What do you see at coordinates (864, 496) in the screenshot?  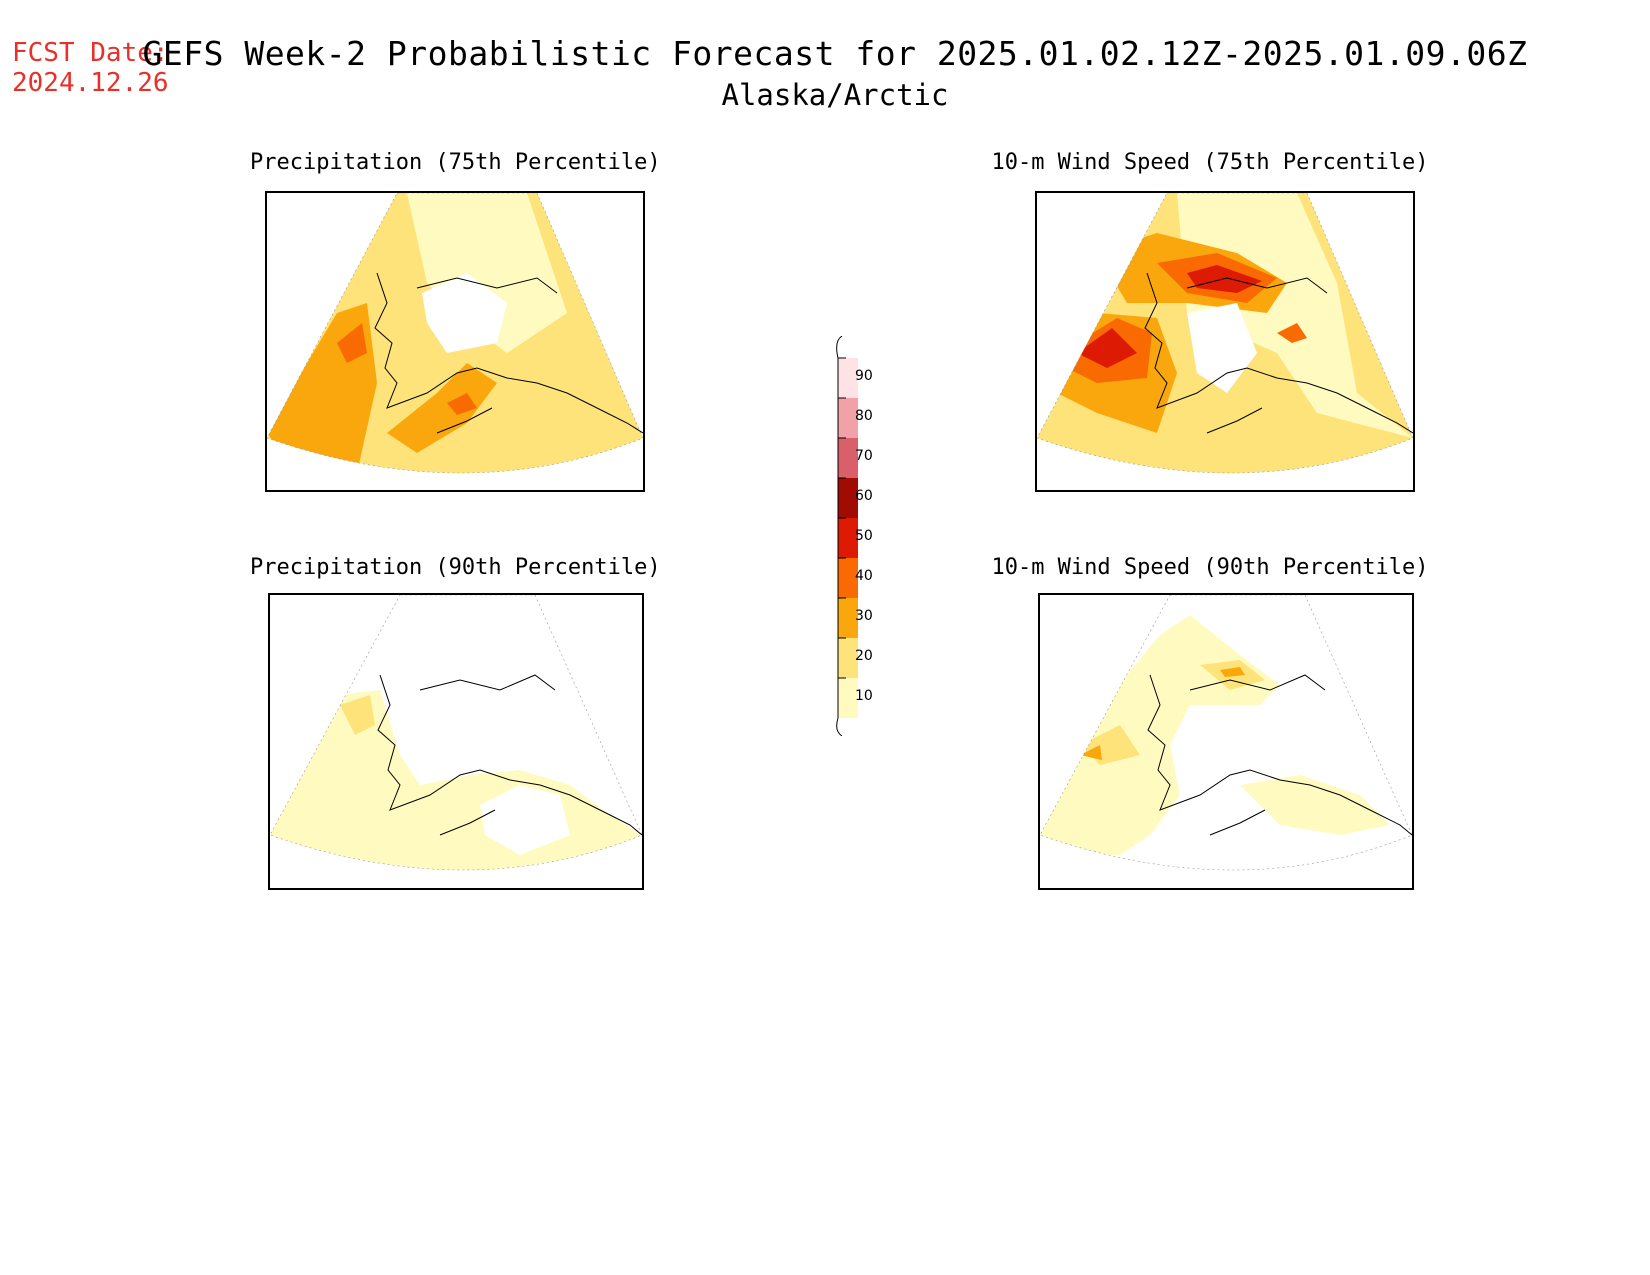 I see `colorbar-label-60: 60` at bounding box center [864, 496].